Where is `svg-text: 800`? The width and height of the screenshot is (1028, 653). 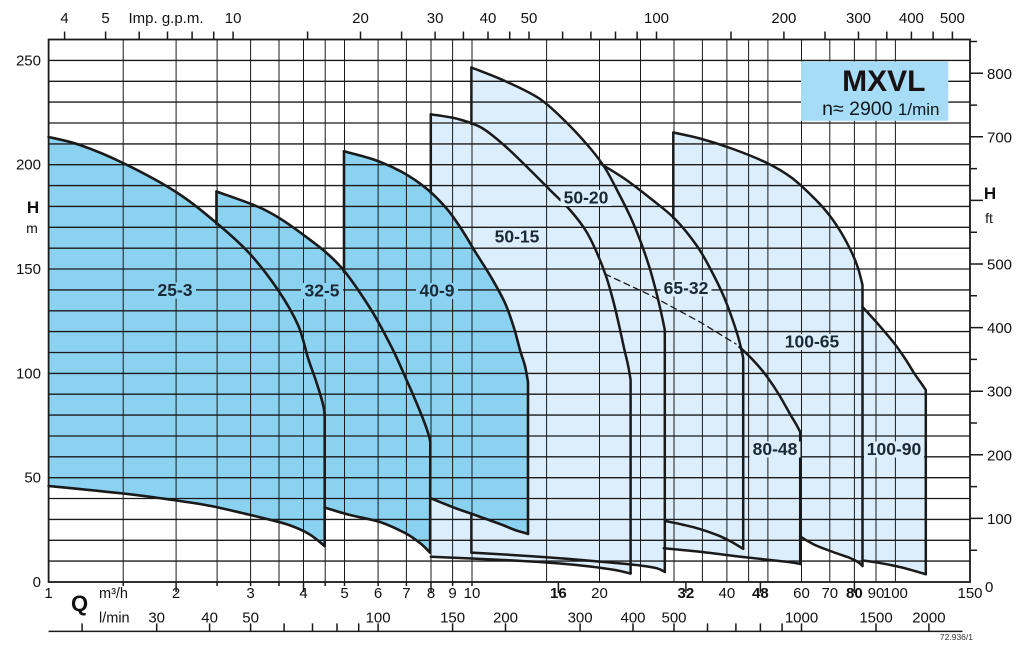
svg-text: 800 is located at coordinates (999, 74).